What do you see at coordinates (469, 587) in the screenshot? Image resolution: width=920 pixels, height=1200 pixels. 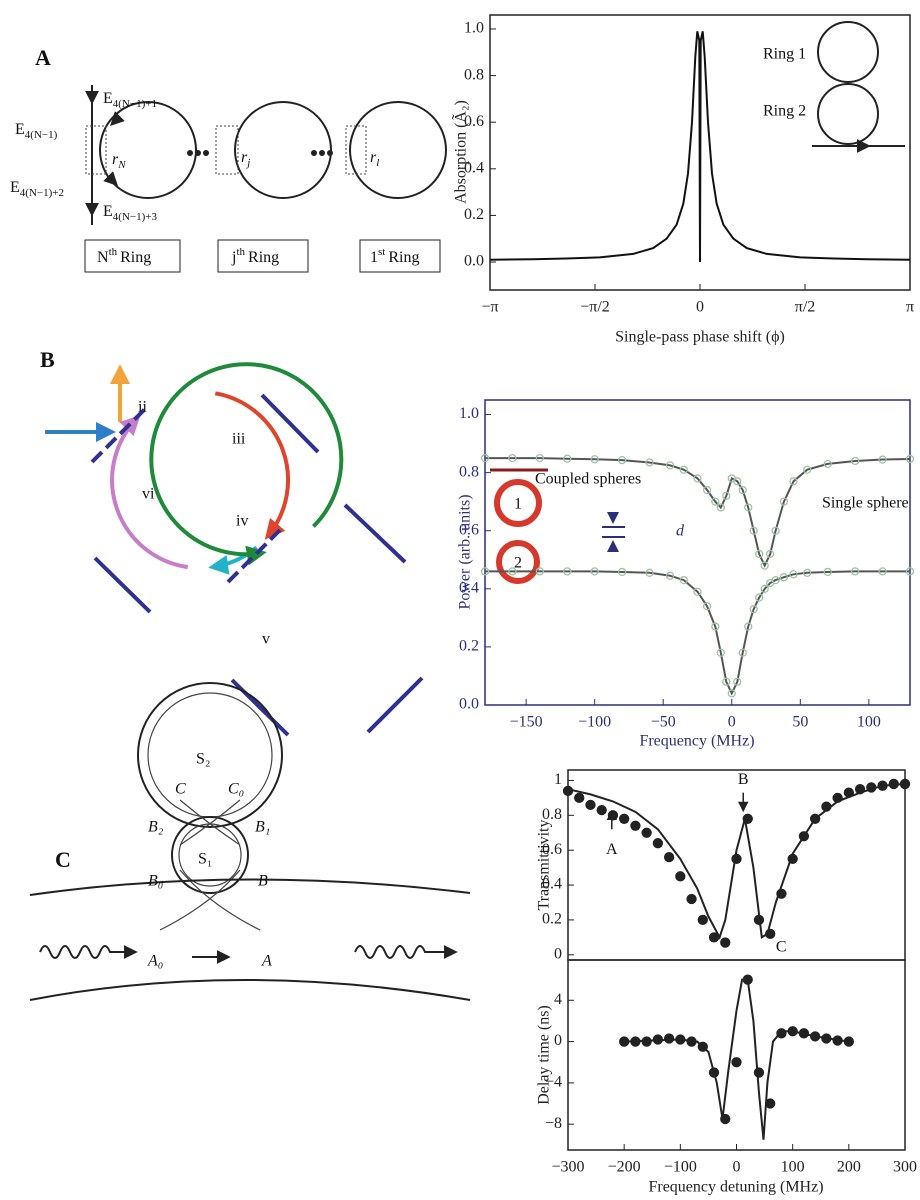 I see `y-tick-label: 0.4` at bounding box center [469, 587].